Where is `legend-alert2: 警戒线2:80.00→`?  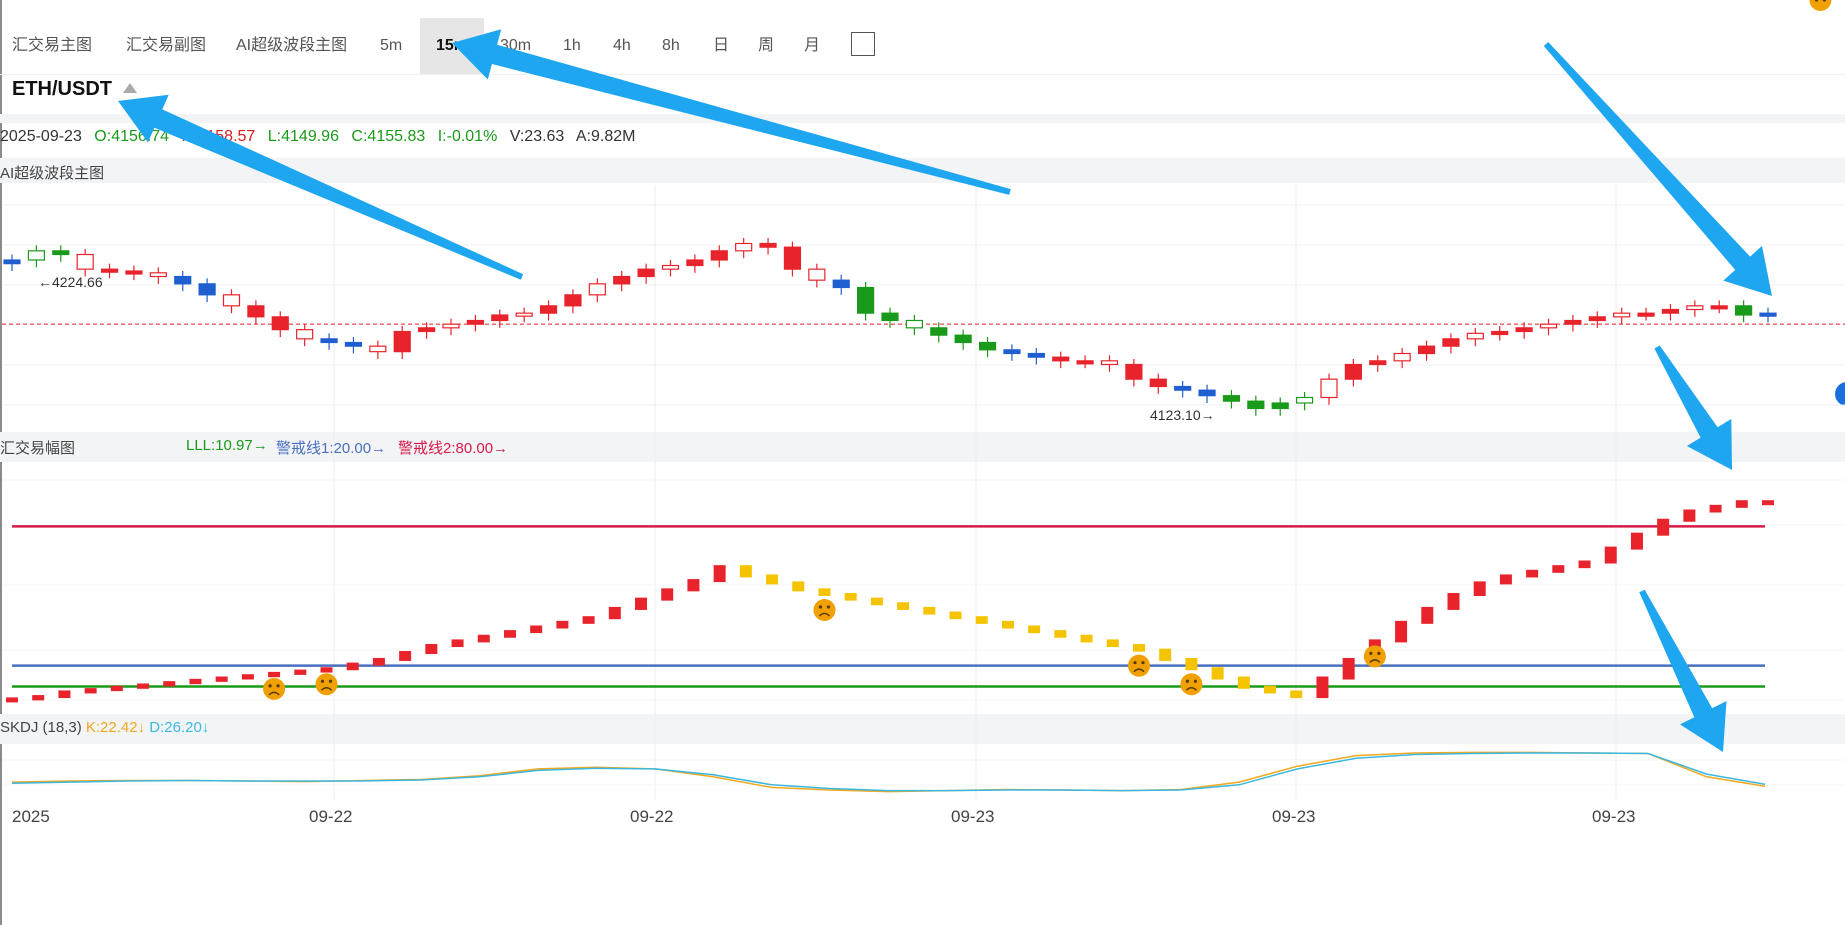
legend-alert2: 警戒线2:80.00→ is located at coordinates (453, 448).